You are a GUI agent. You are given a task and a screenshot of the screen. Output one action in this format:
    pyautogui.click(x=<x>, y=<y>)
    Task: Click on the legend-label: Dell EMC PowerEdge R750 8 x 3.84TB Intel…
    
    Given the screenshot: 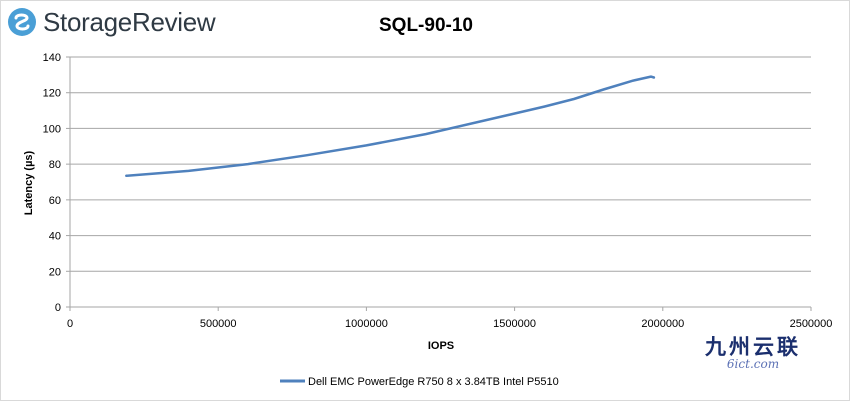 What is the action you would take?
    pyautogui.click(x=433, y=382)
    